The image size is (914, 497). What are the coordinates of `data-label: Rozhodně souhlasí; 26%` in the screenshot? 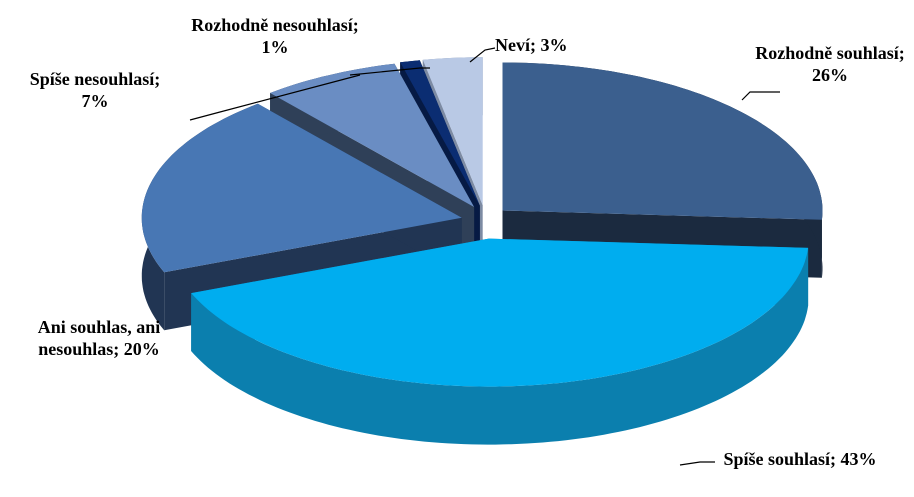 It's located at (830, 64).